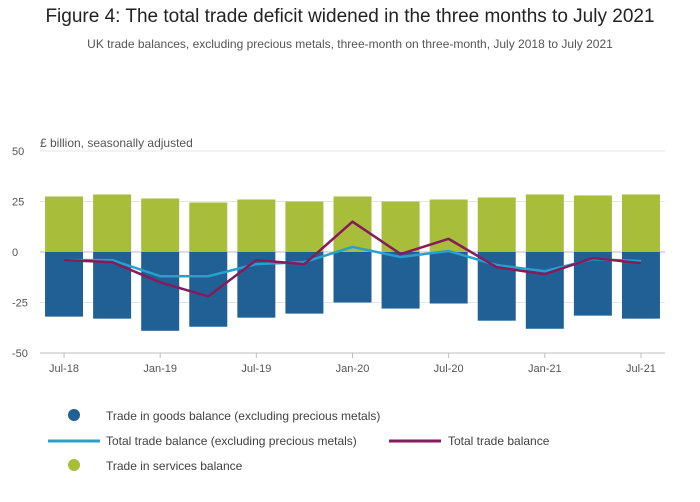 This screenshot has width=700, height=502. I want to click on y-axis-unit-label: £ billion, seasonally adjusted, so click(116, 143).